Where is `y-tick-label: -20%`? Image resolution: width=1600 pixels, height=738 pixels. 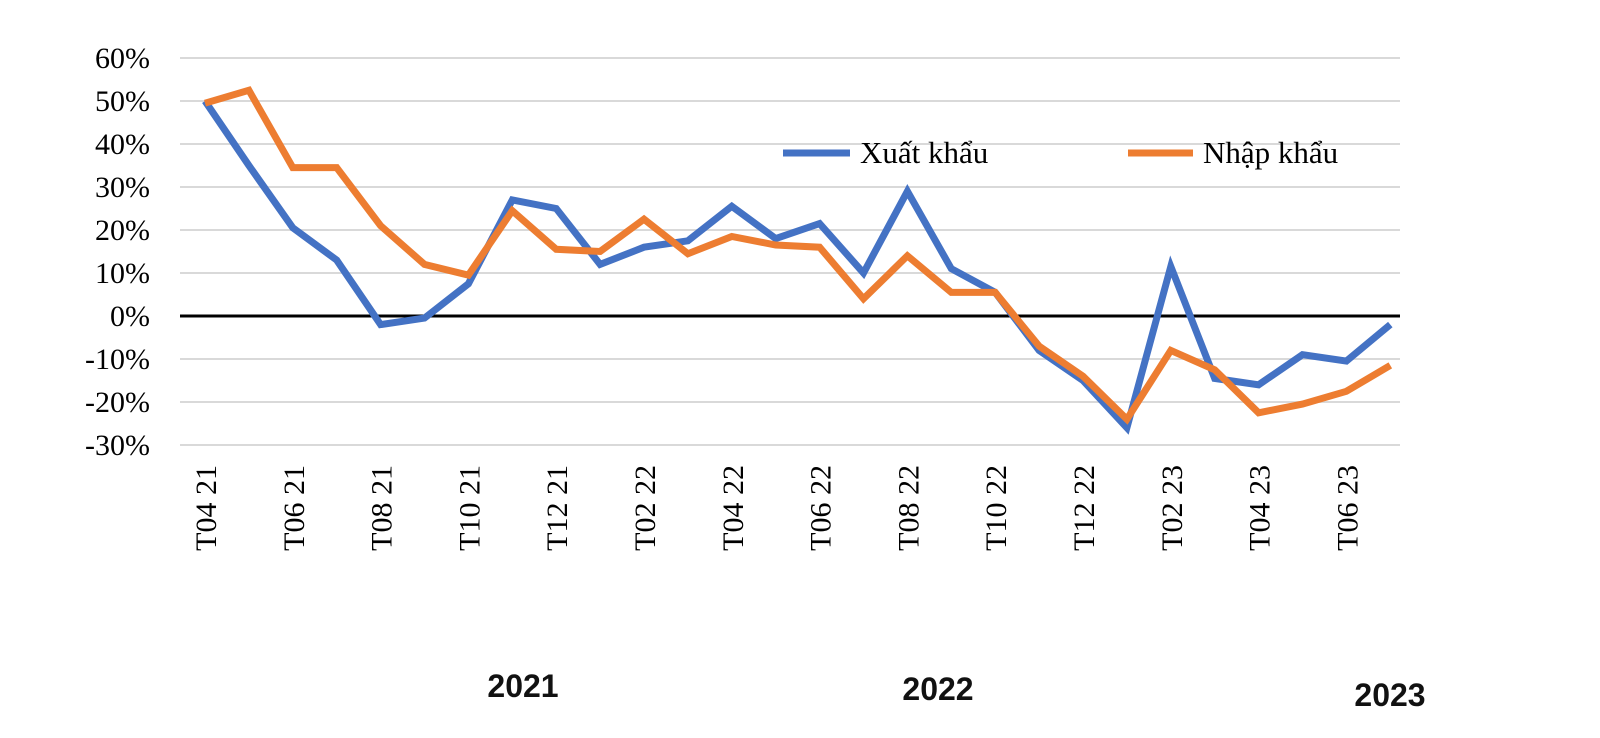
y-tick-label: -20% is located at coordinates (117, 402).